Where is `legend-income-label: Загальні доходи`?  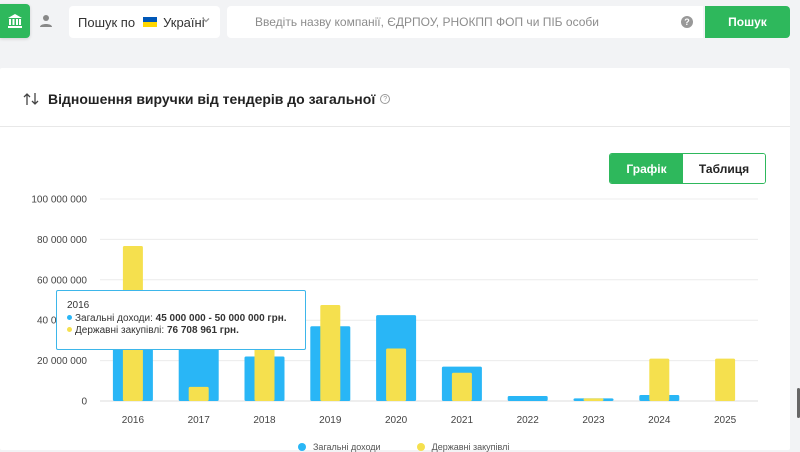
legend-income-label: Загальні доходи is located at coordinates (347, 447).